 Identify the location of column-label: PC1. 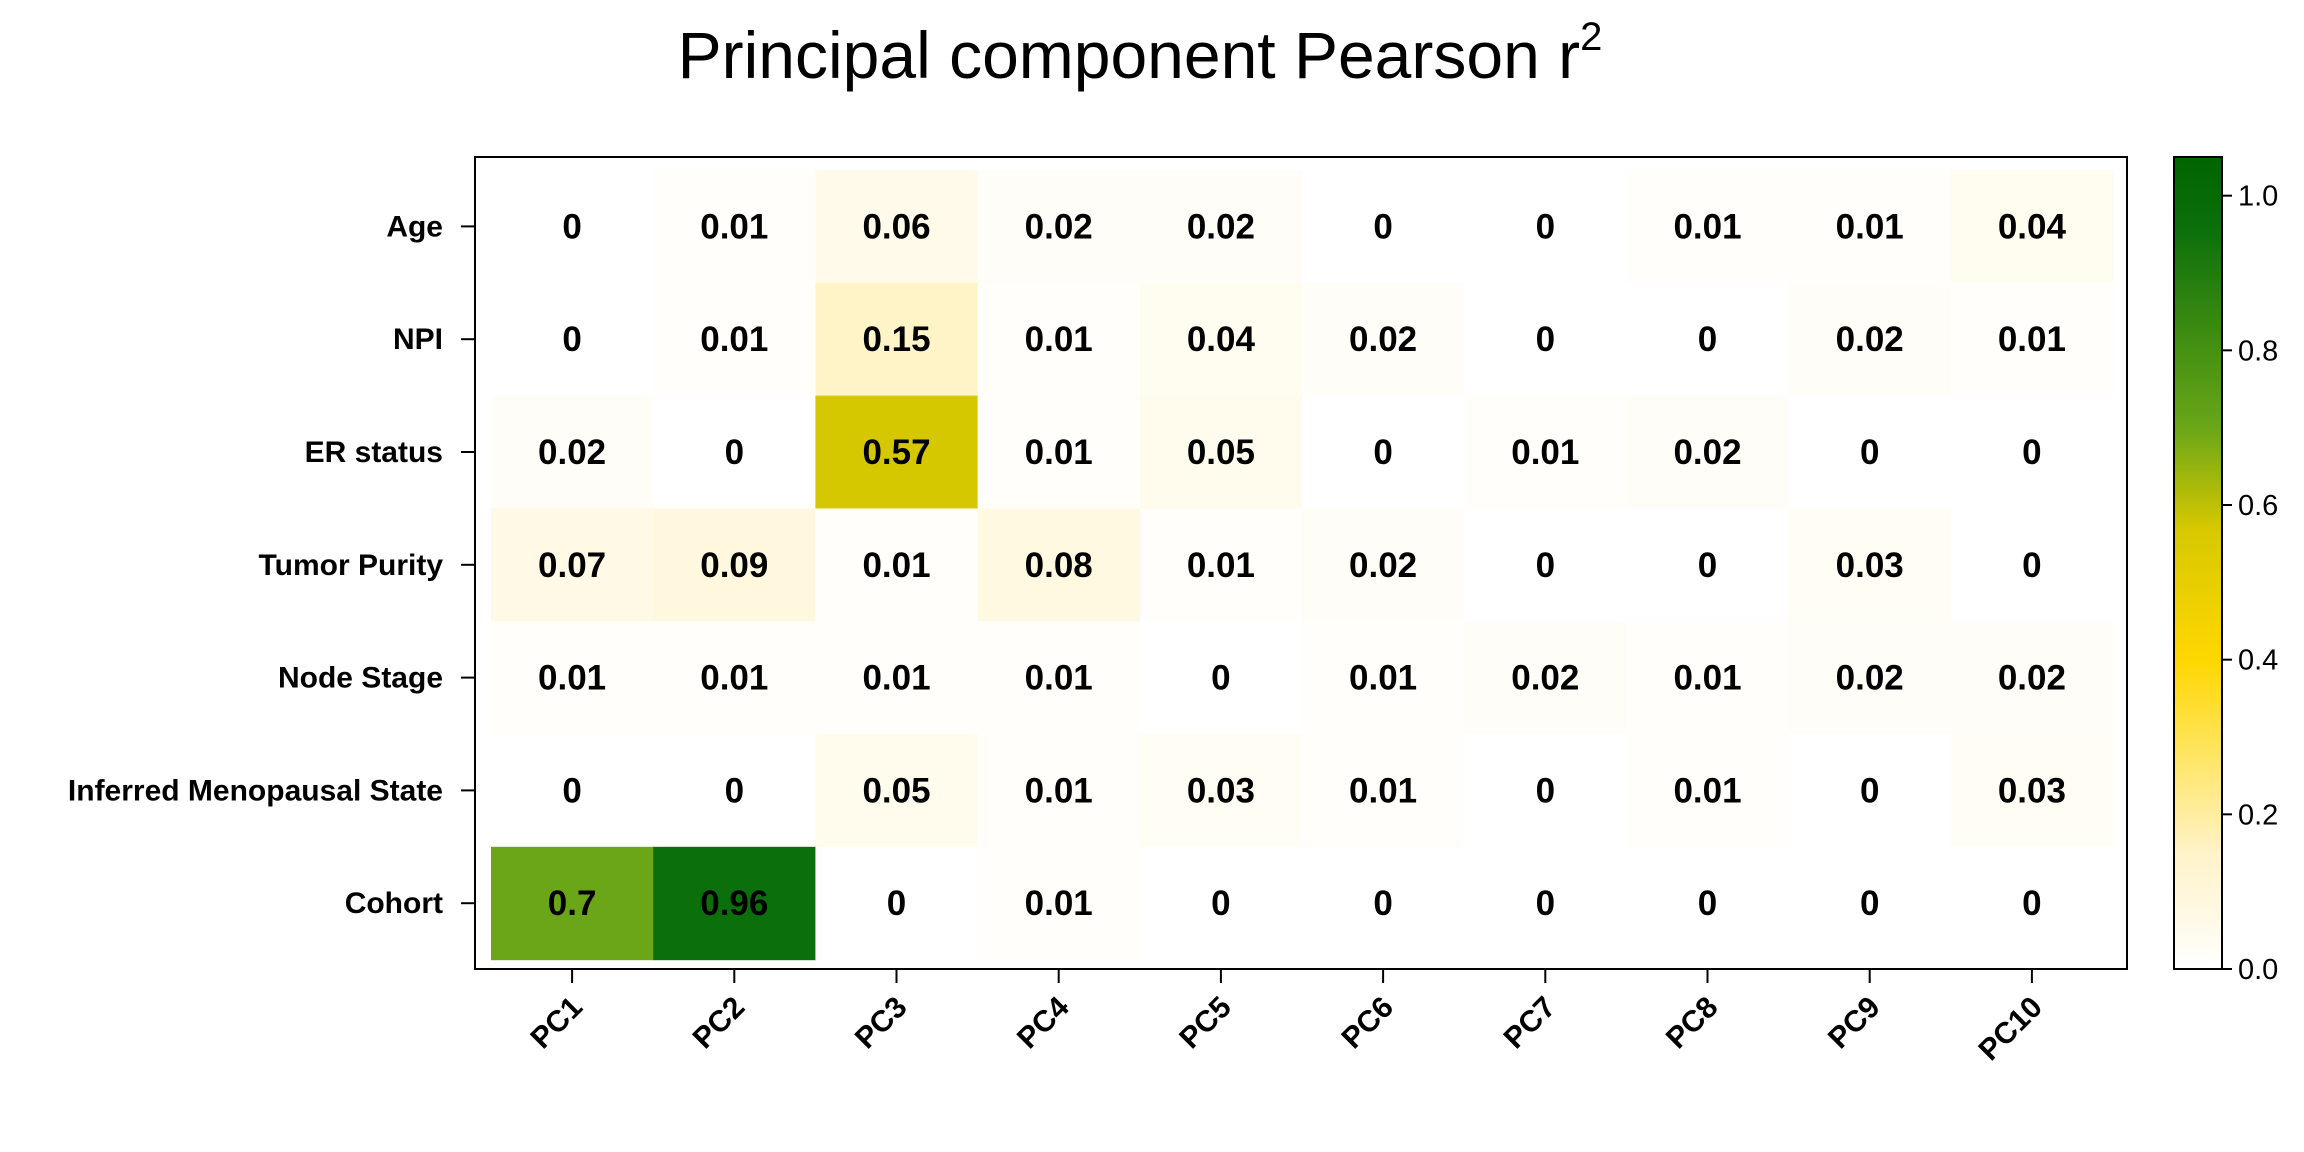
(556, 1023).